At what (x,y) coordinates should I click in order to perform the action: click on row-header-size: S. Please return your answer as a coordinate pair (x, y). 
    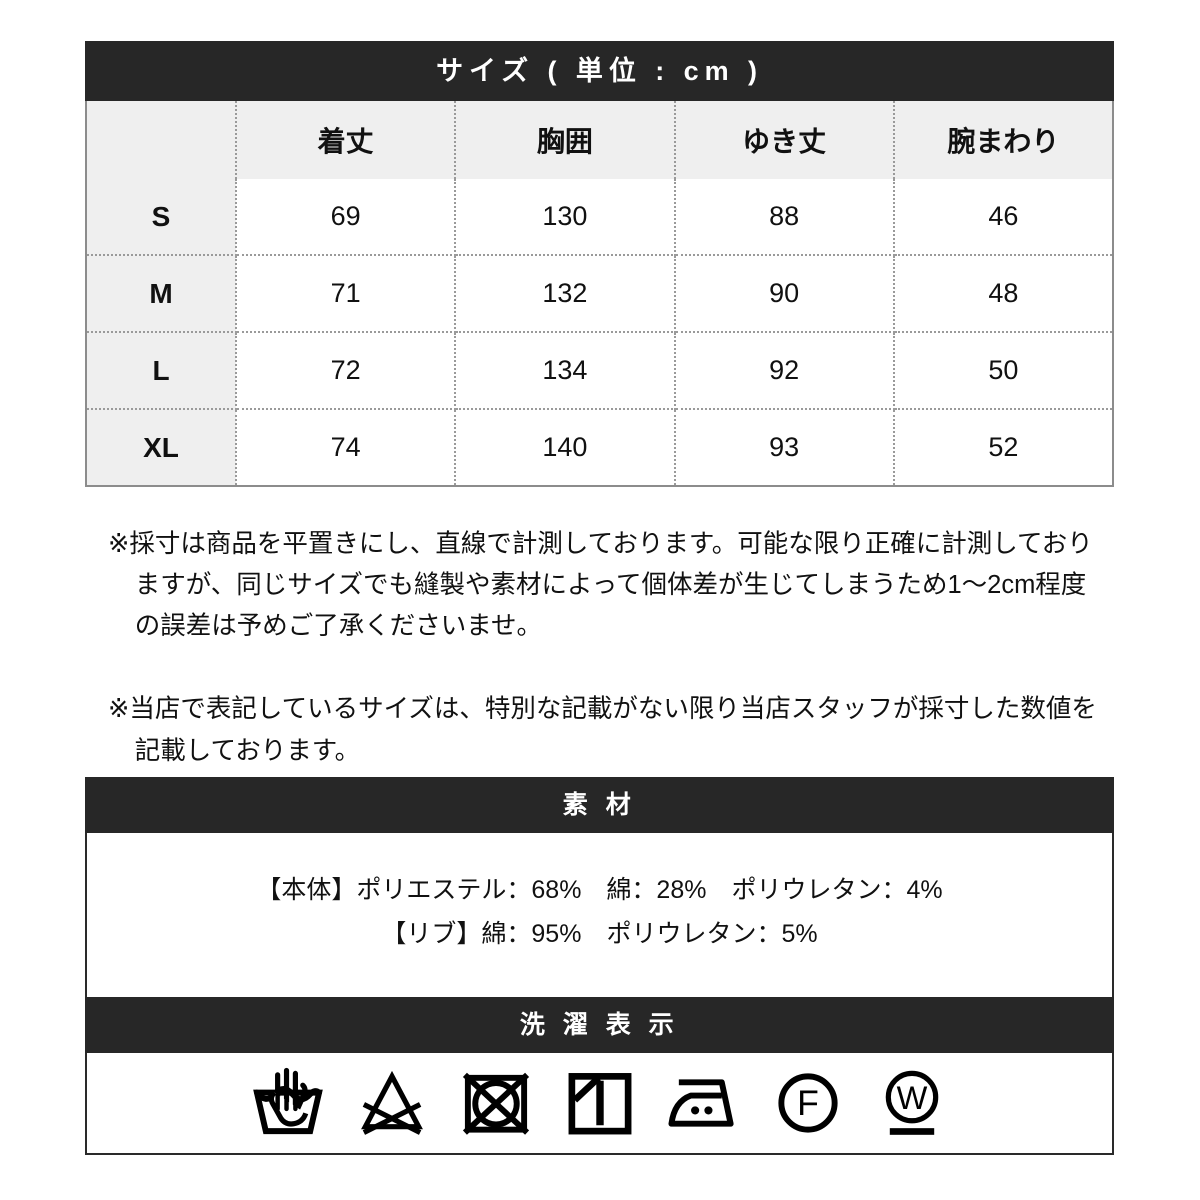
    Looking at the image, I should click on (161, 217).